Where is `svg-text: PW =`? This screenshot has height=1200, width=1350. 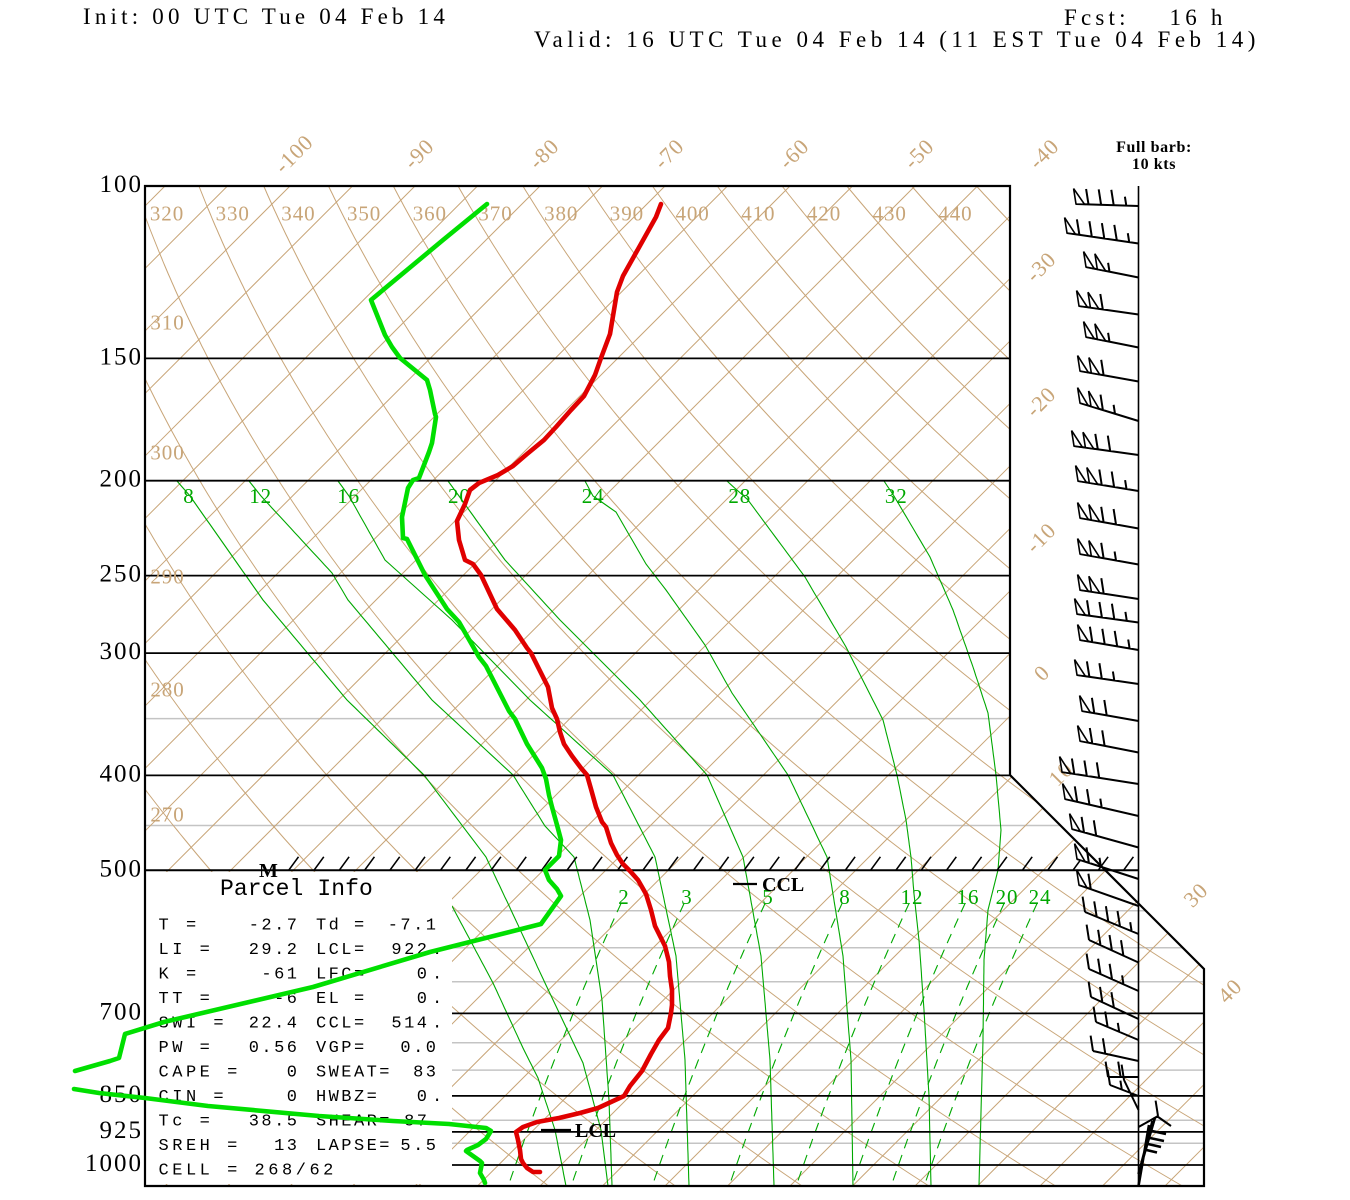
svg-text: PW = is located at coordinates (186, 1048).